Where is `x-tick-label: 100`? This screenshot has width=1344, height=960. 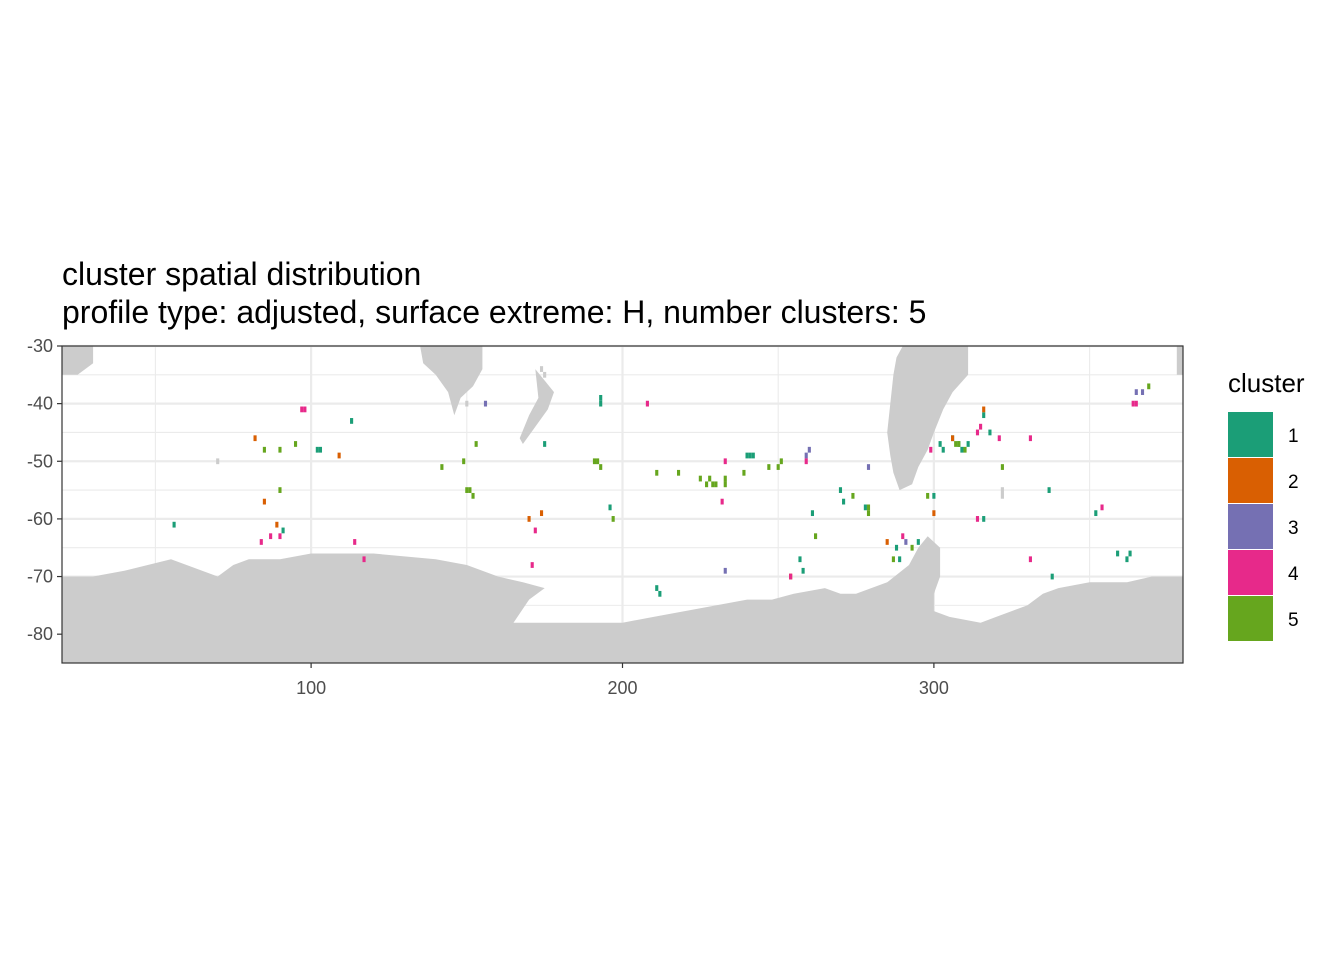 x-tick-label: 100 is located at coordinates (311, 688).